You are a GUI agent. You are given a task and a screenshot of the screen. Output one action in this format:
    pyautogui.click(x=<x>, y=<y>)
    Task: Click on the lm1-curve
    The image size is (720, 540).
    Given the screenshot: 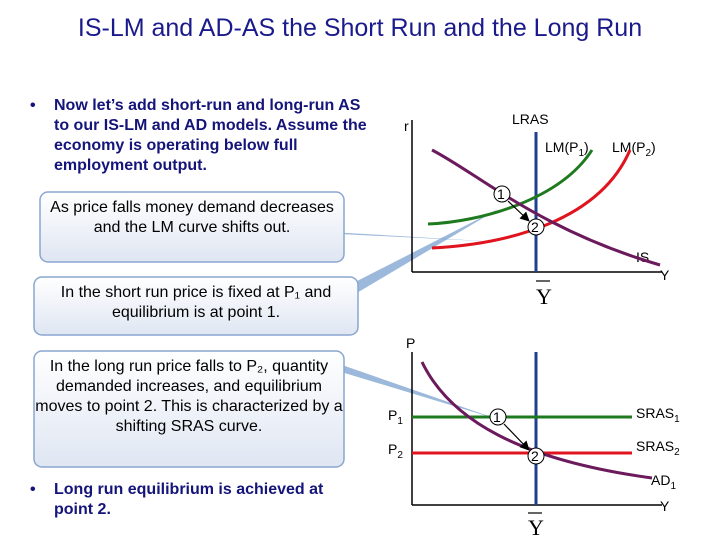 What is the action you would take?
    pyautogui.click(x=510, y=187)
    